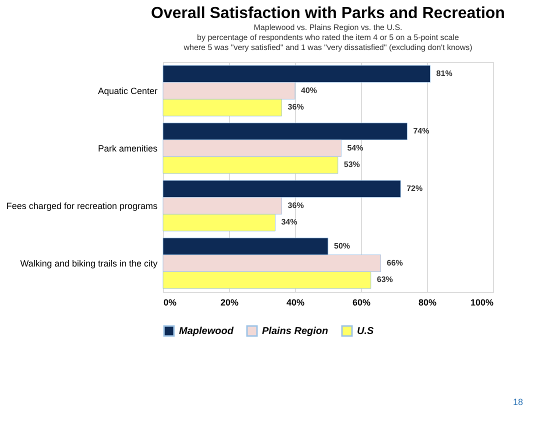  Describe the element at coordinates (444, 73) in the screenshot. I see `data-label: 81%` at that location.